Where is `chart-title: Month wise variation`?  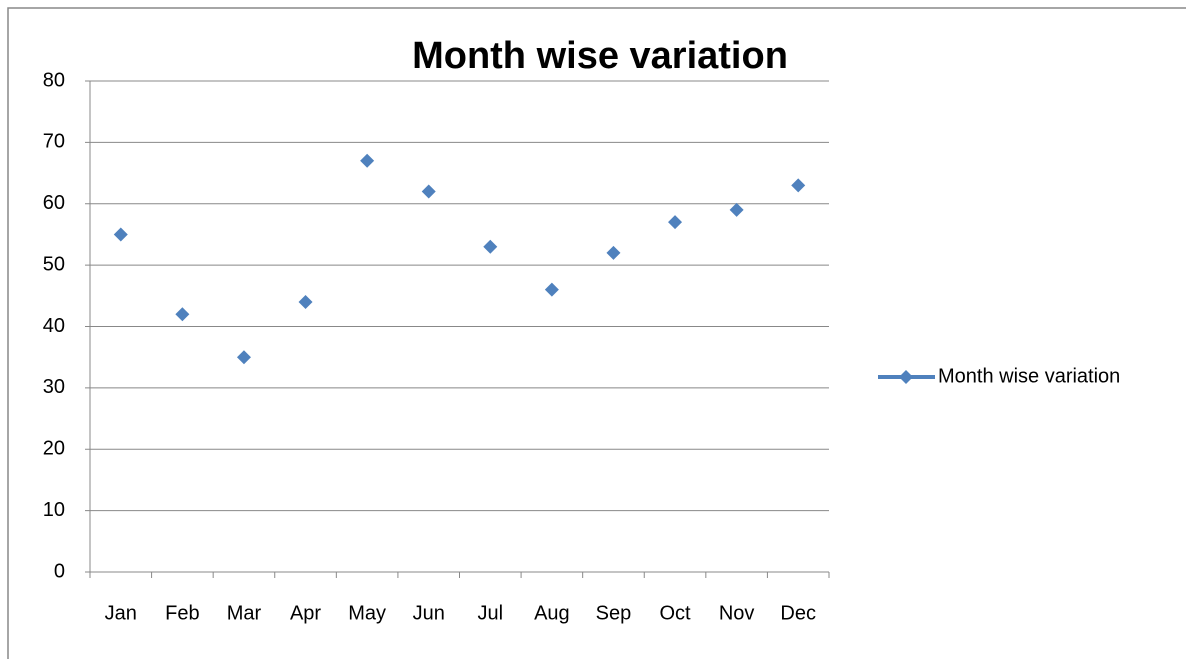
chart-title: Month wise variation is located at coordinates (600, 56).